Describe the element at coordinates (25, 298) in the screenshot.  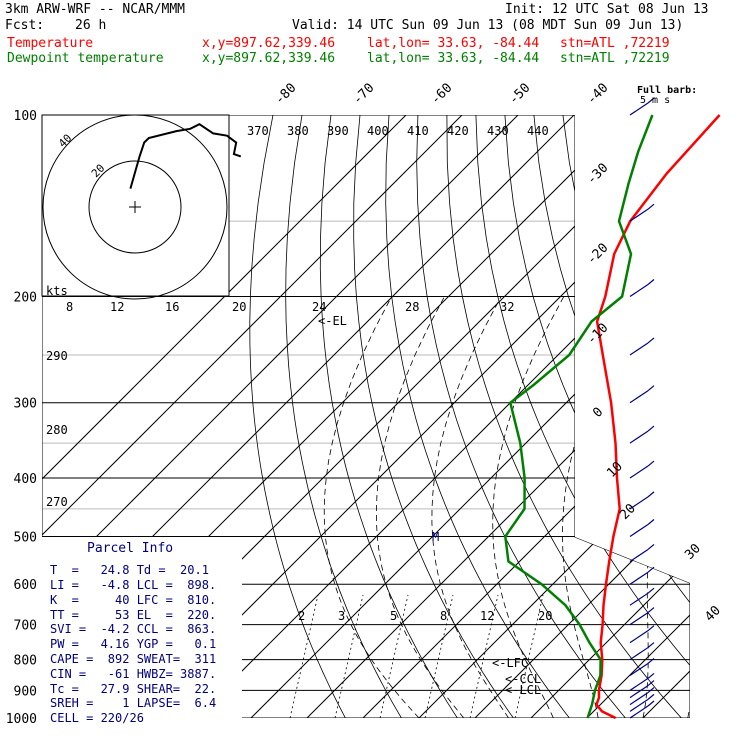
I see `pressure-label: 200` at that location.